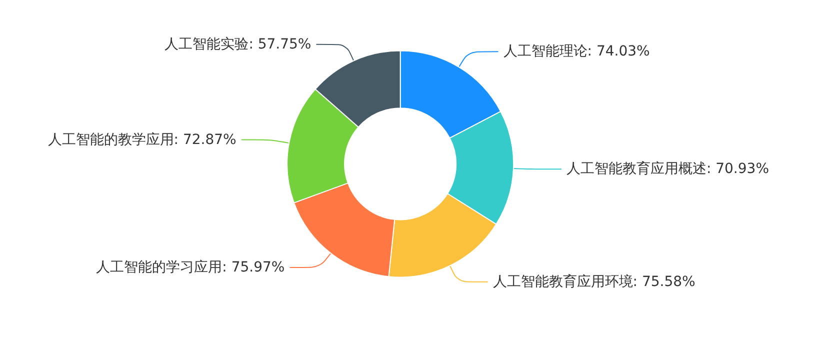 This screenshot has height=338, width=817. Describe the element at coordinates (738, 169) in the screenshot. I see `data-label: : 70.93%` at that location.